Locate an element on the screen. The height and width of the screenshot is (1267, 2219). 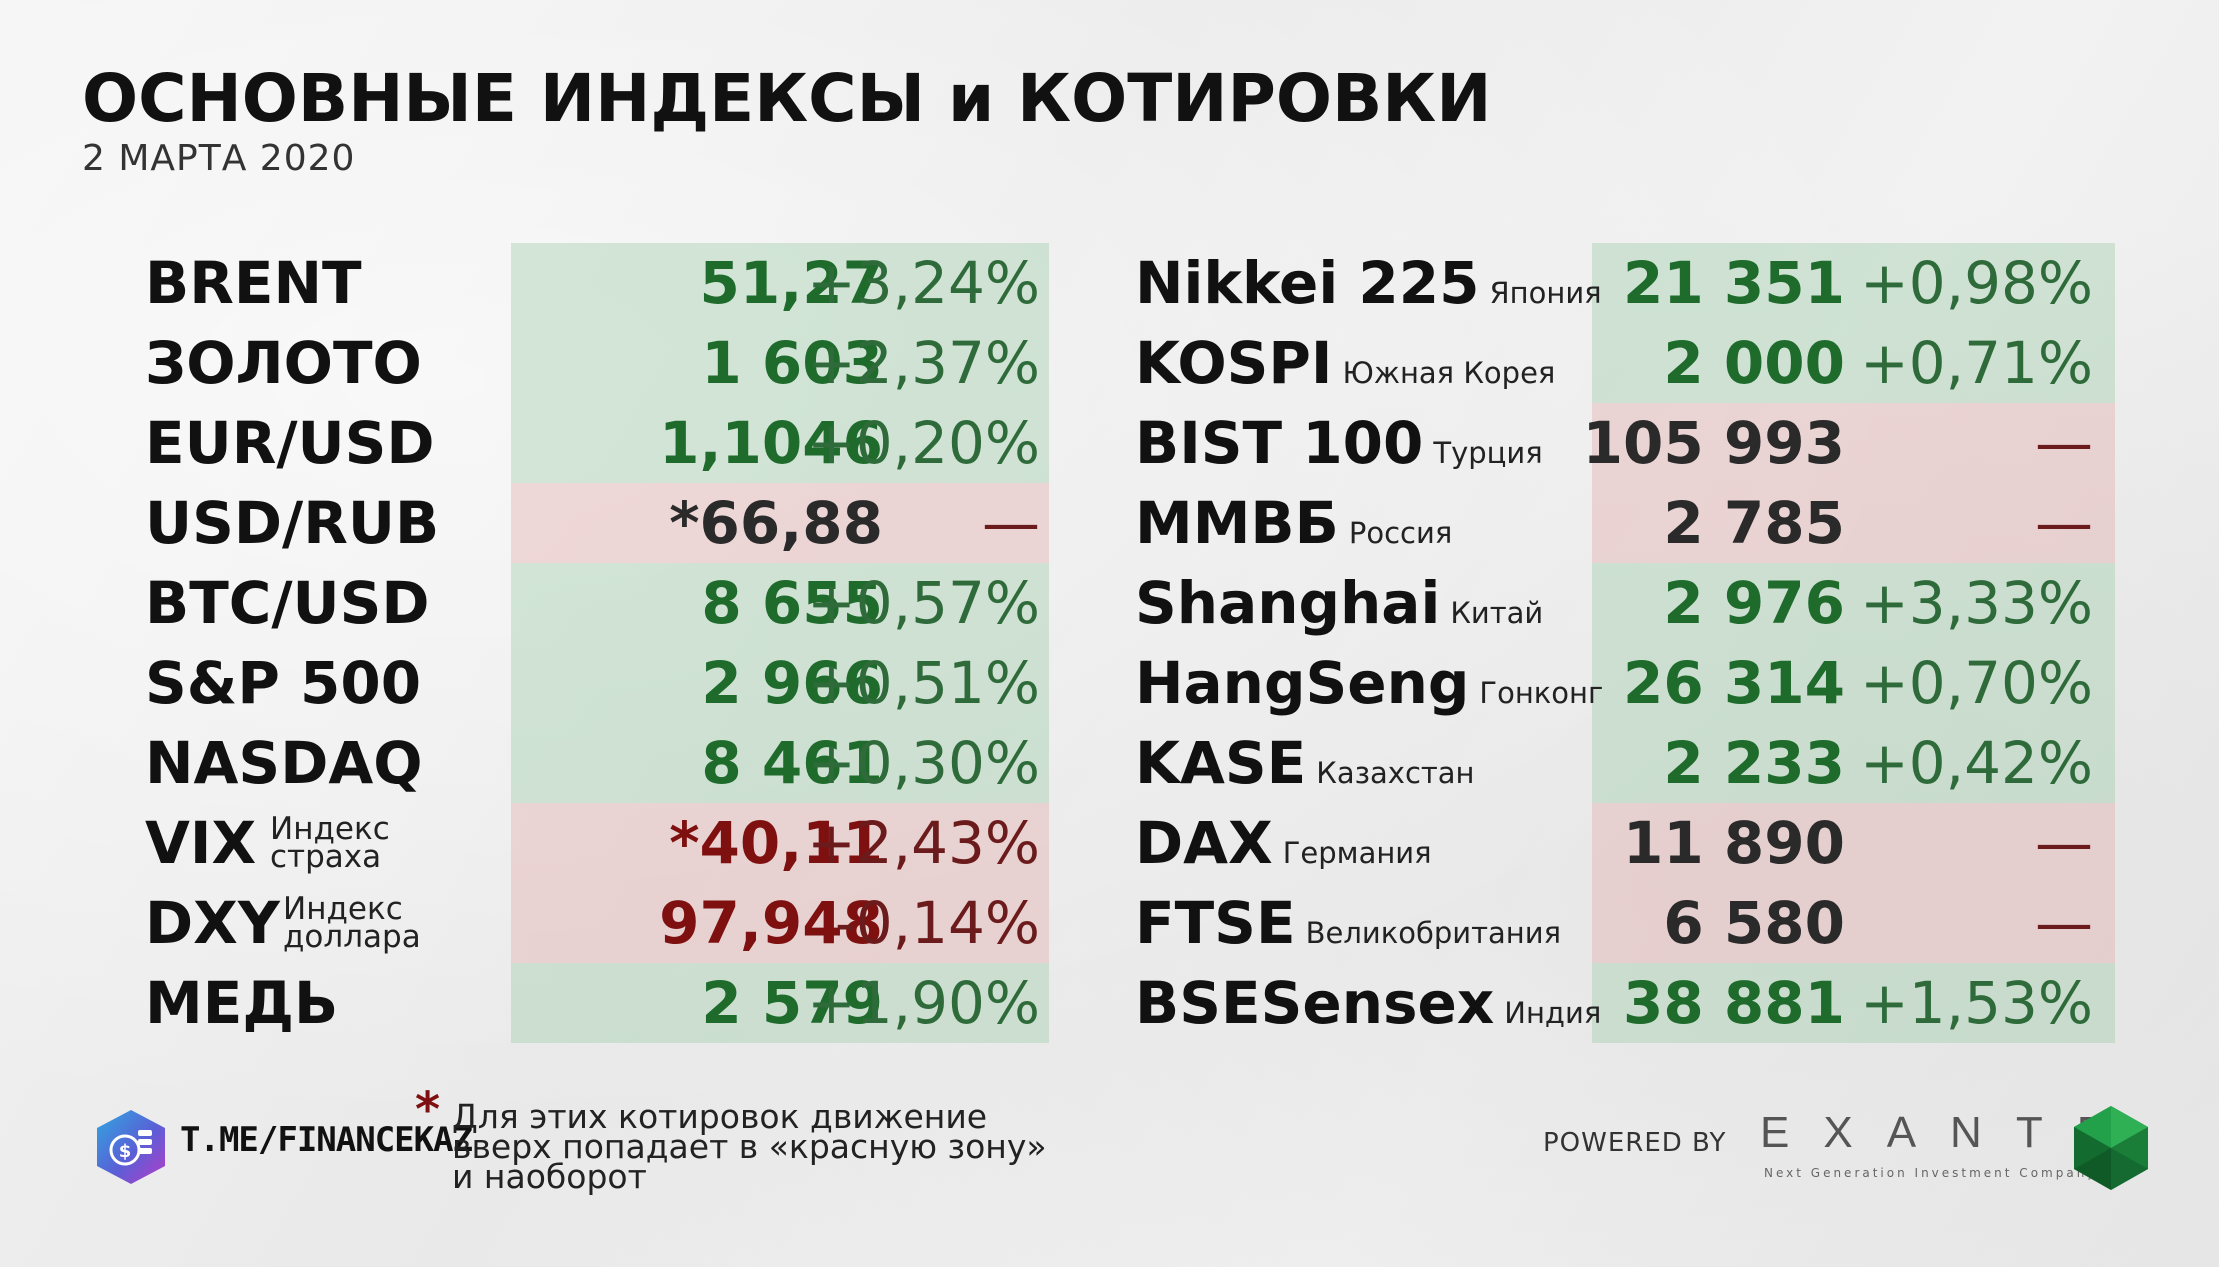
index-value: 2 233 is located at coordinates (1754, 763).